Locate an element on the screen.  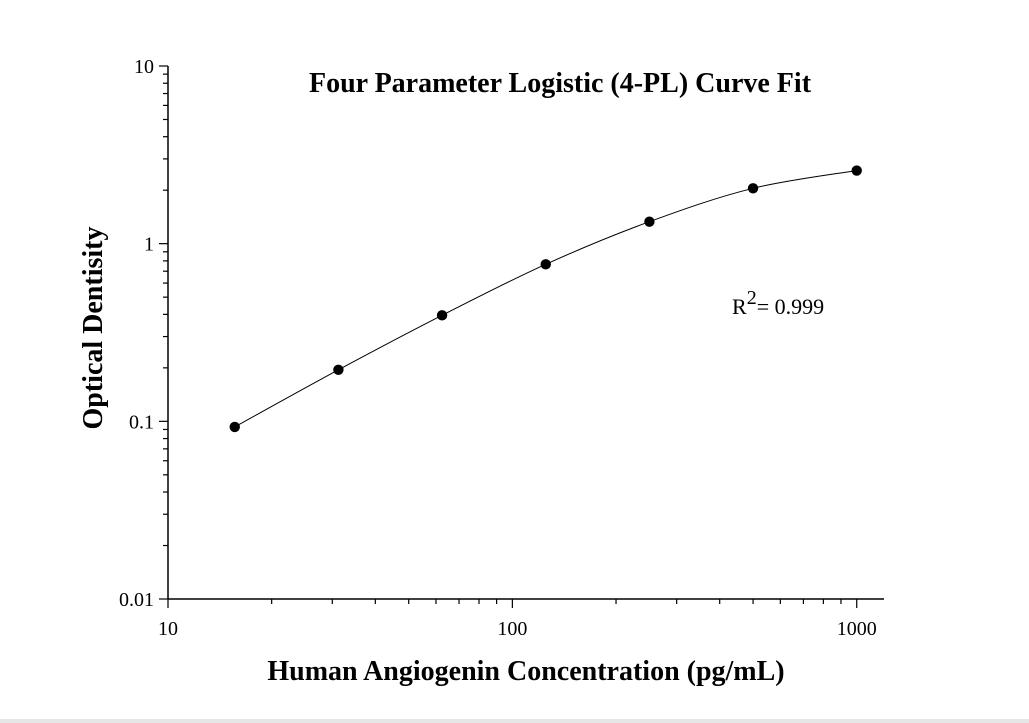
x-axis-tick-labels: 10 100 1000 is located at coordinates (517, 629).